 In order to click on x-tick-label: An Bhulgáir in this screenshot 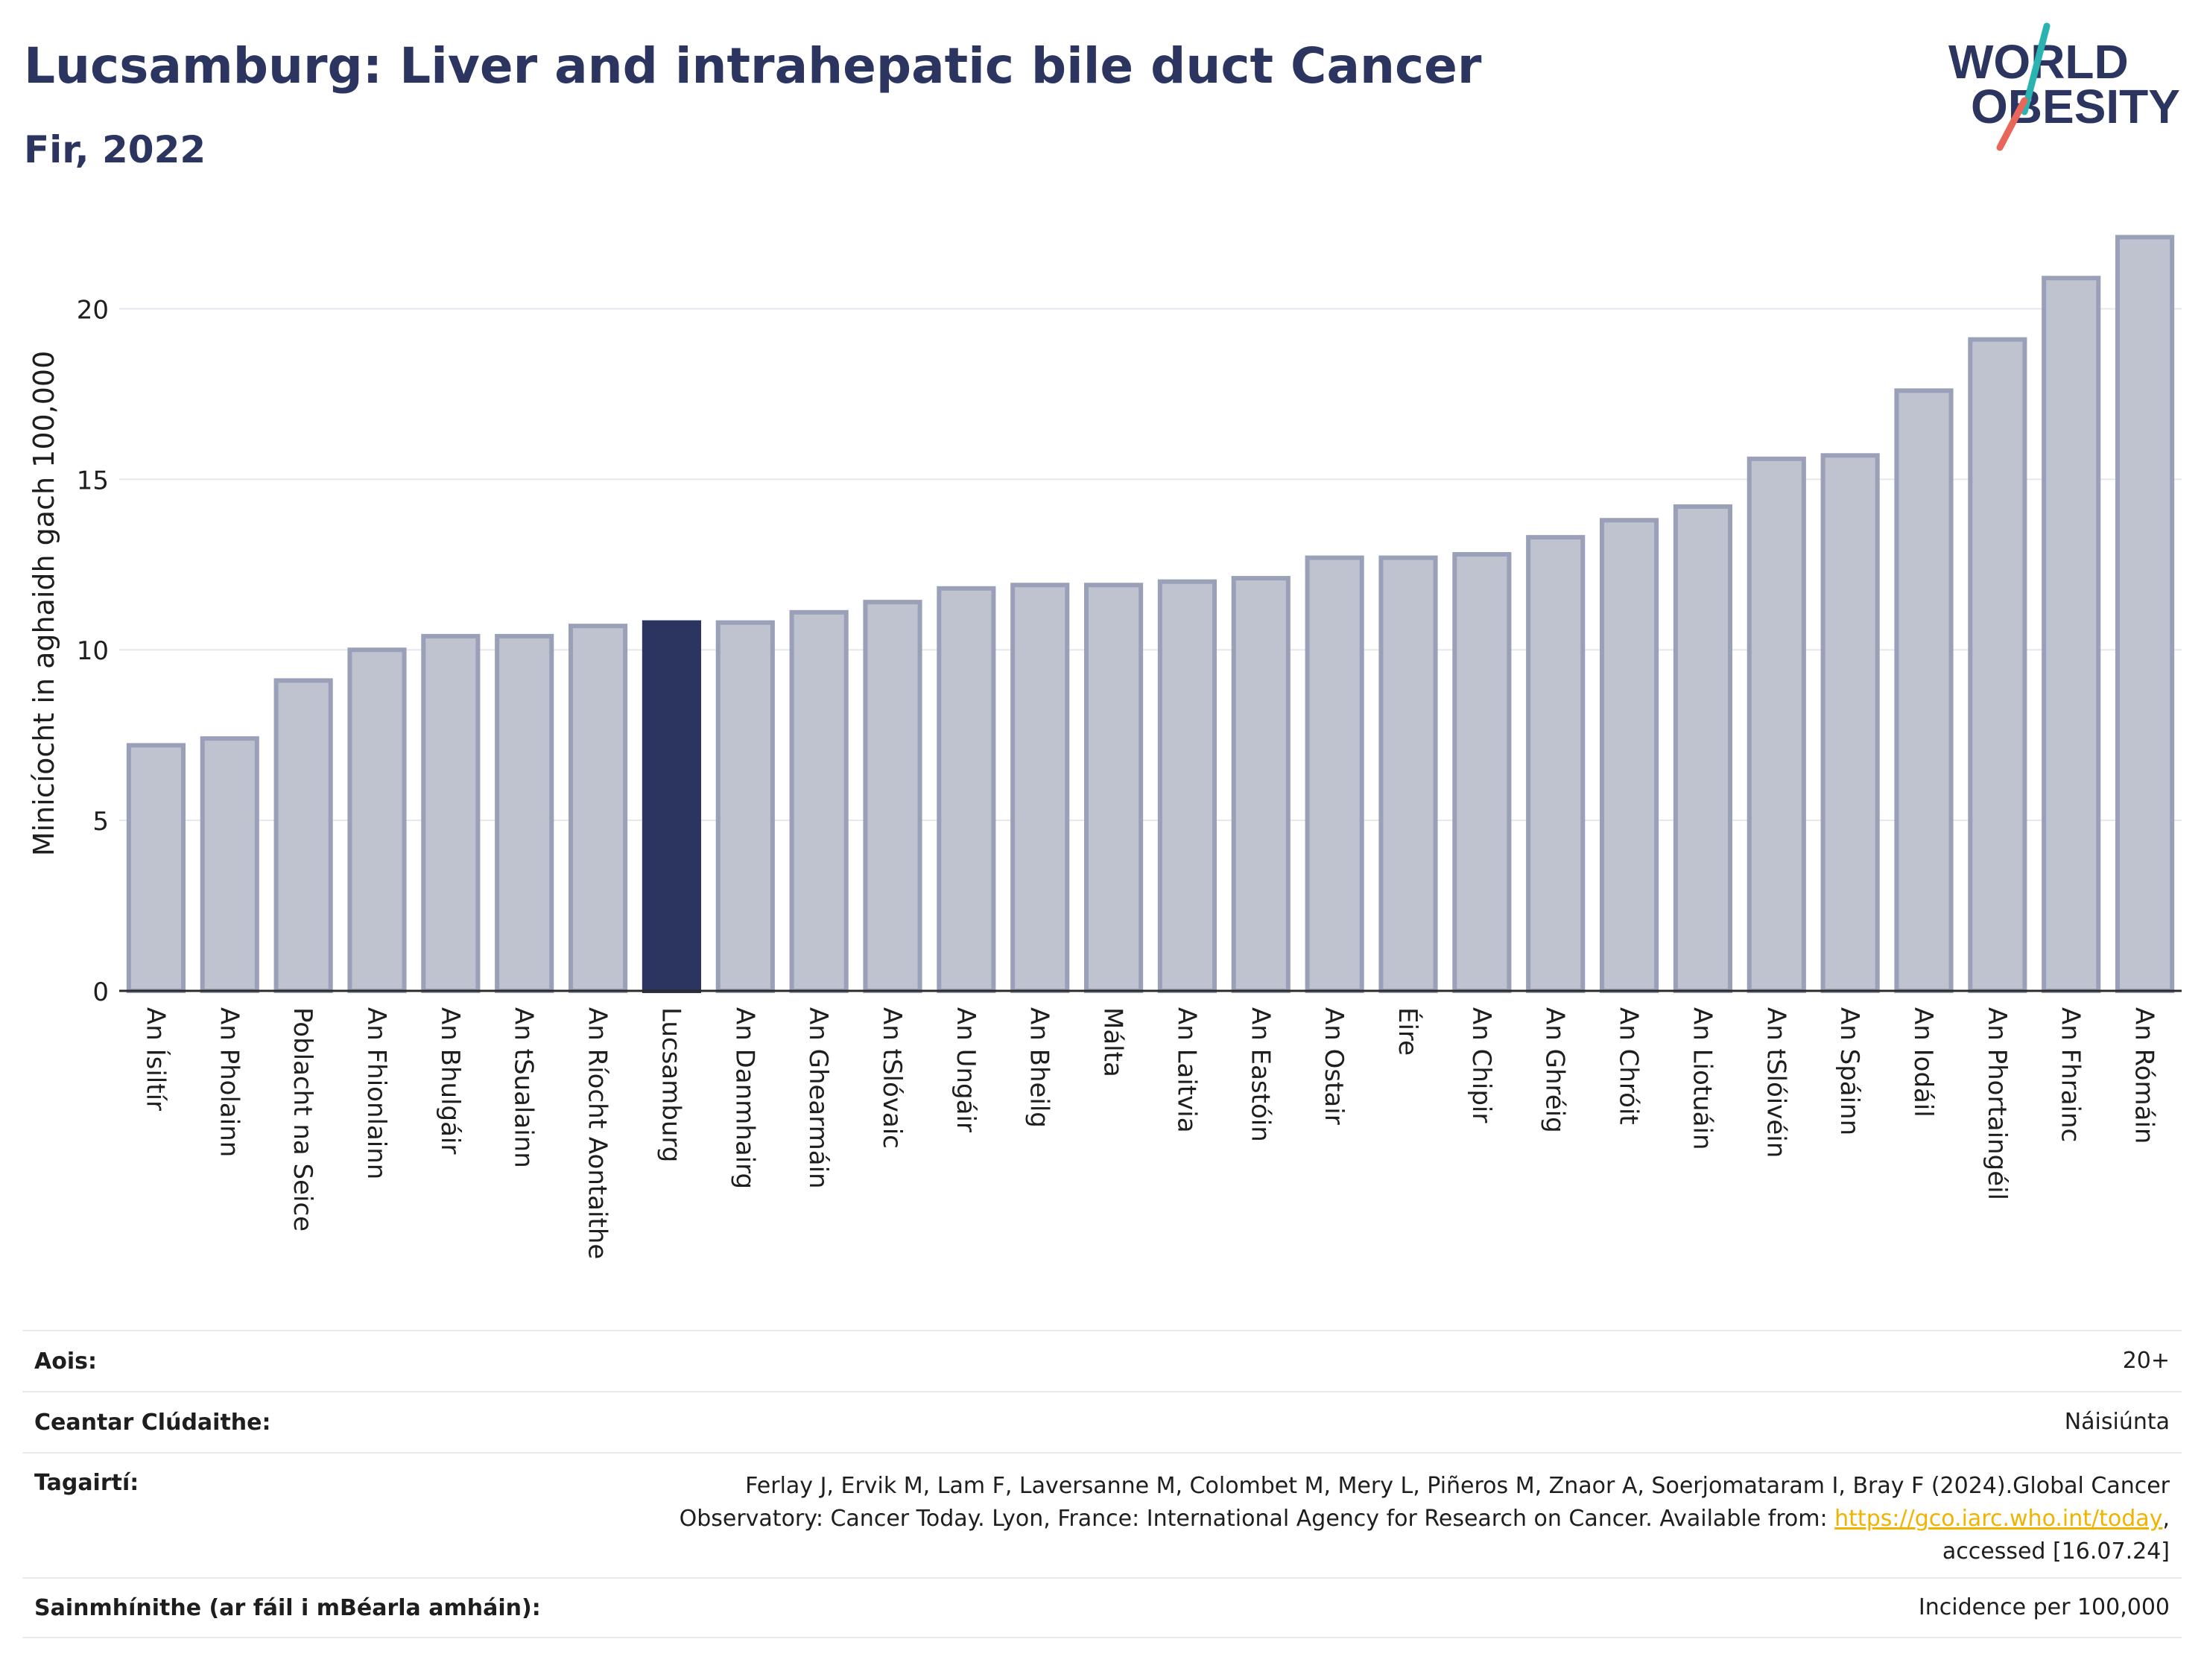, I will do `click(450, 1080)`.